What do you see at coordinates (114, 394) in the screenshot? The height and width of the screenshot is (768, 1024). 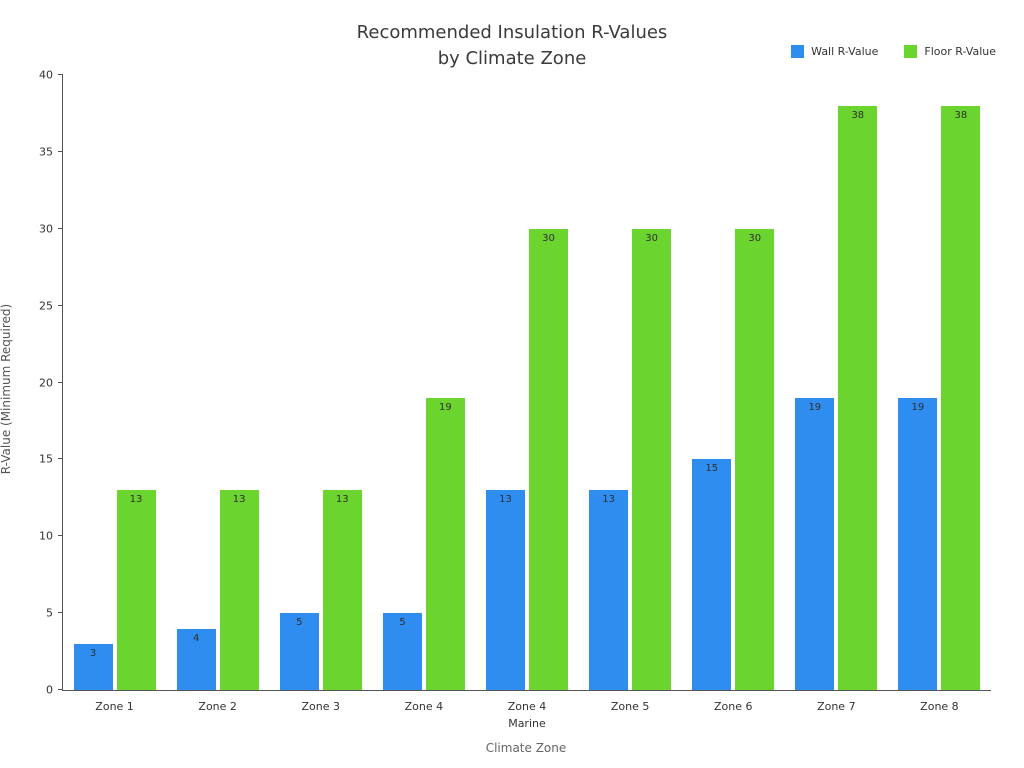 I see `bar-group: 3 13 Zone 1` at bounding box center [114, 394].